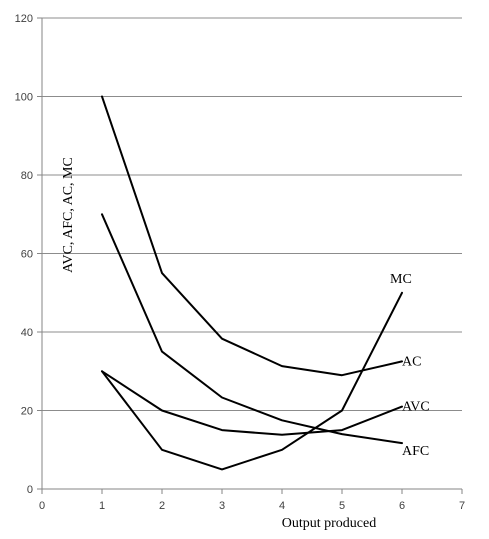 Image resolution: width=489 pixels, height=539 pixels. What do you see at coordinates (411, 361) in the screenshot?
I see `series-label-ac: AC` at bounding box center [411, 361].